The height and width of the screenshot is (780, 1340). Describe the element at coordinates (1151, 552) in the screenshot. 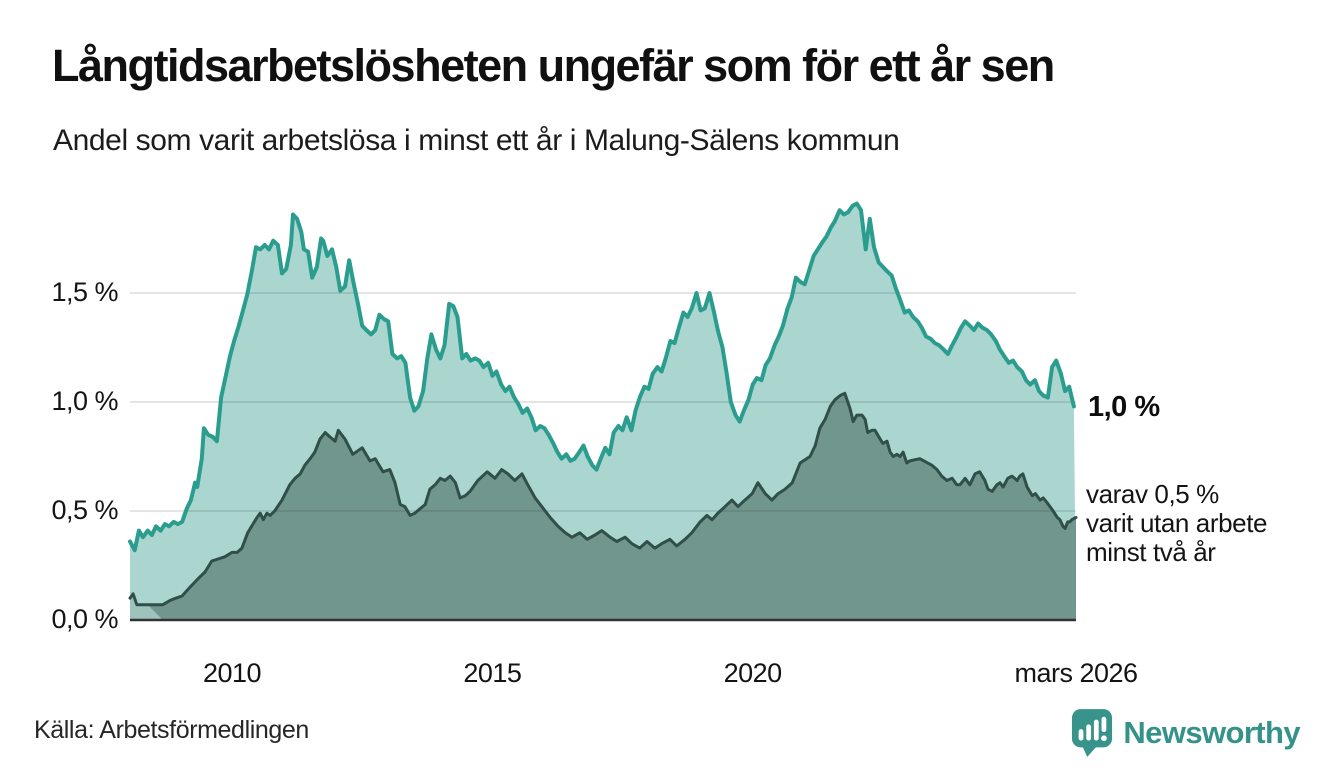

I see `breakdown-line: minst två år` at that location.